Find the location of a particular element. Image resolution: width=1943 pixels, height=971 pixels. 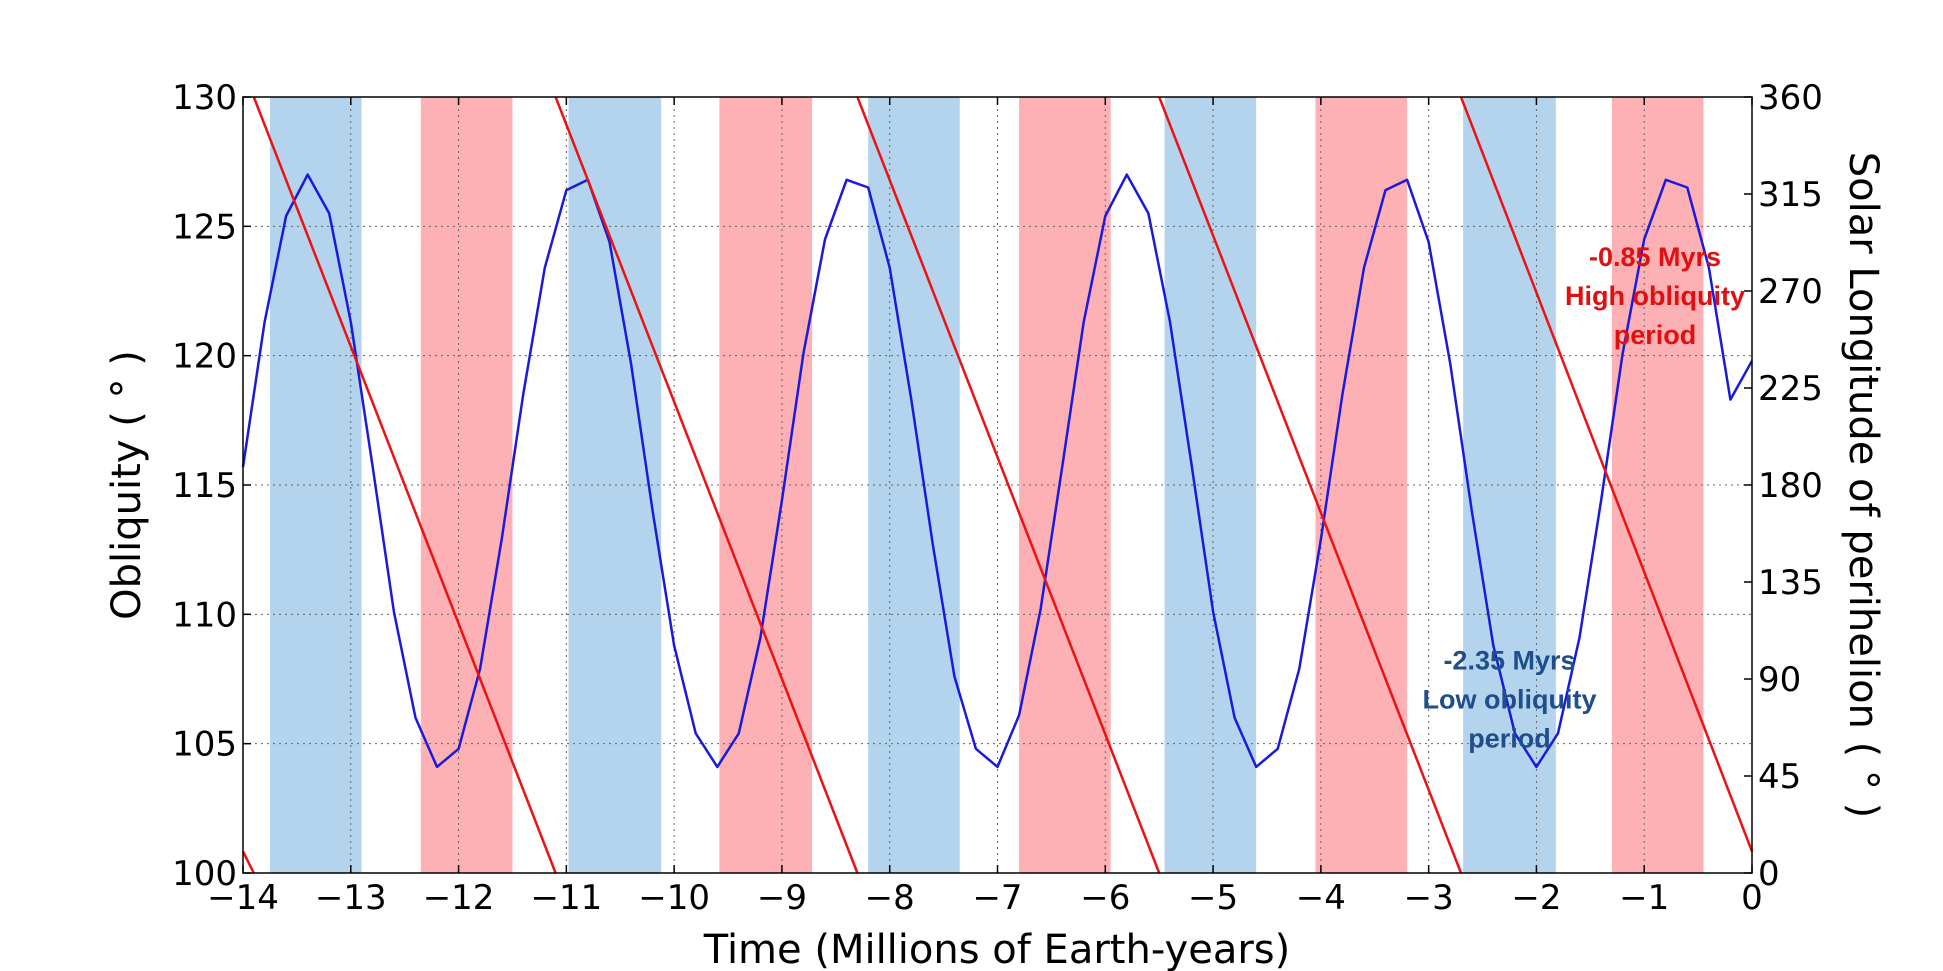

x-tick-label: −2 is located at coordinates (1536, 898).